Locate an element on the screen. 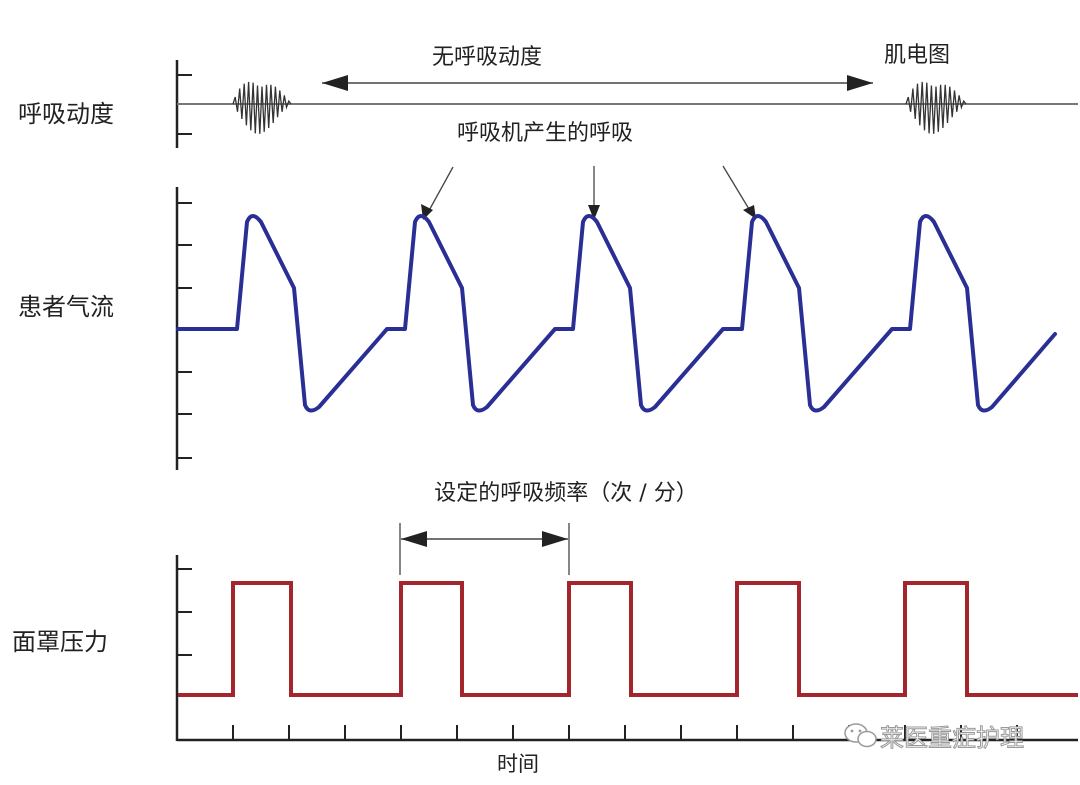  time-axis is located at coordinates (627, 733).